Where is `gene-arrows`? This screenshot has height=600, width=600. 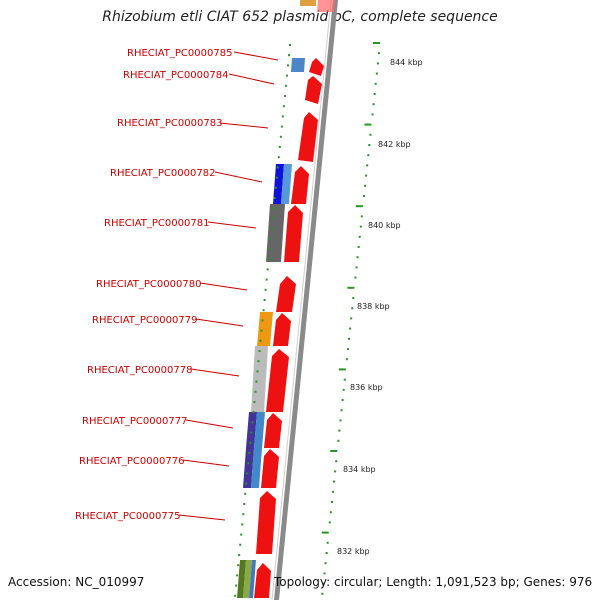 gene-arrows is located at coordinates (289, 328).